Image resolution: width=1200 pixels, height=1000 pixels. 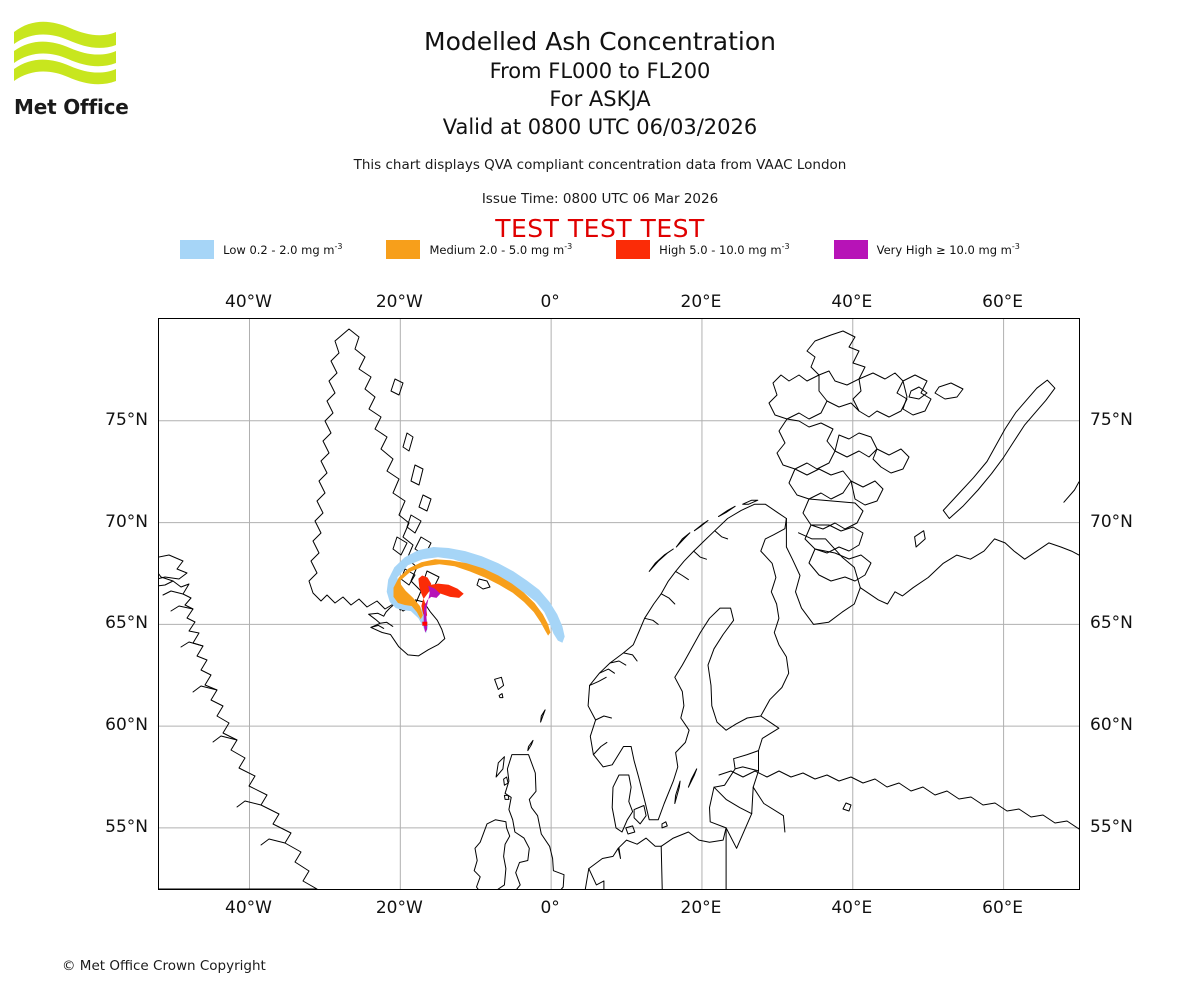 What do you see at coordinates (850, 249) in the screenshot?
I see `legend-swatch-very-high` at bounding box center [850, 249].